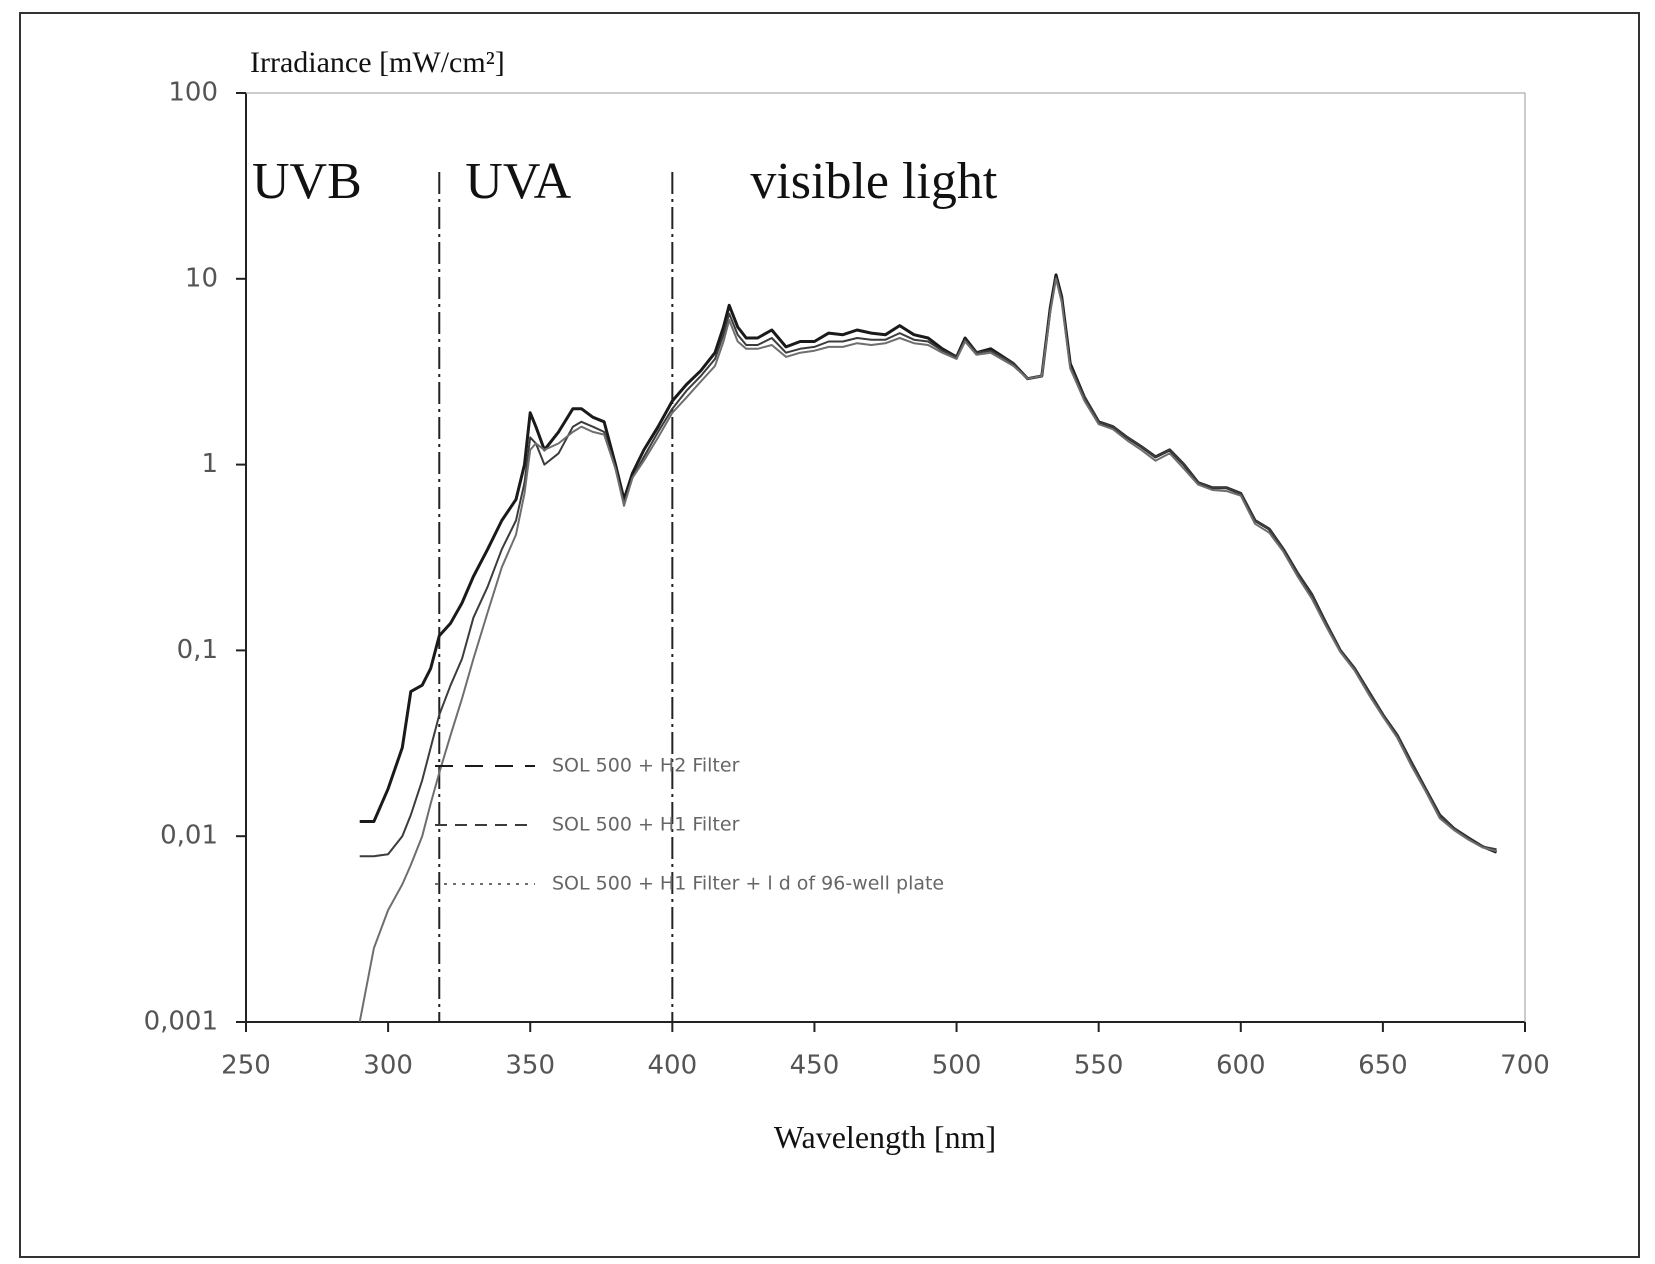 This screenshot has height=1264, width=1655. What do you see at coordinates (181, 1022) in the screenshot?
I see `y-tick-label: 0,001` at bounding box center [181, 1022].